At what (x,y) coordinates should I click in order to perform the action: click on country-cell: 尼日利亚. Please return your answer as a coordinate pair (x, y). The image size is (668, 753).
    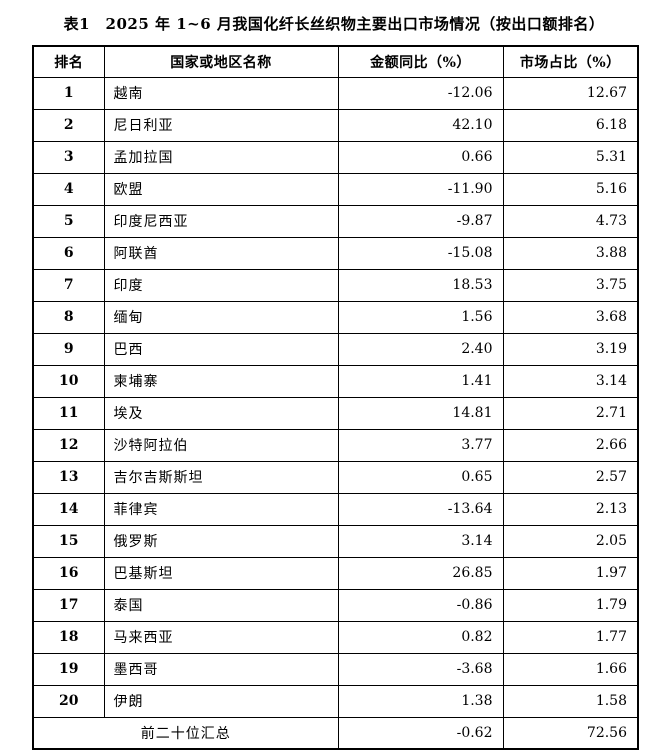
    Looking at the image, I should click on (221, 125).